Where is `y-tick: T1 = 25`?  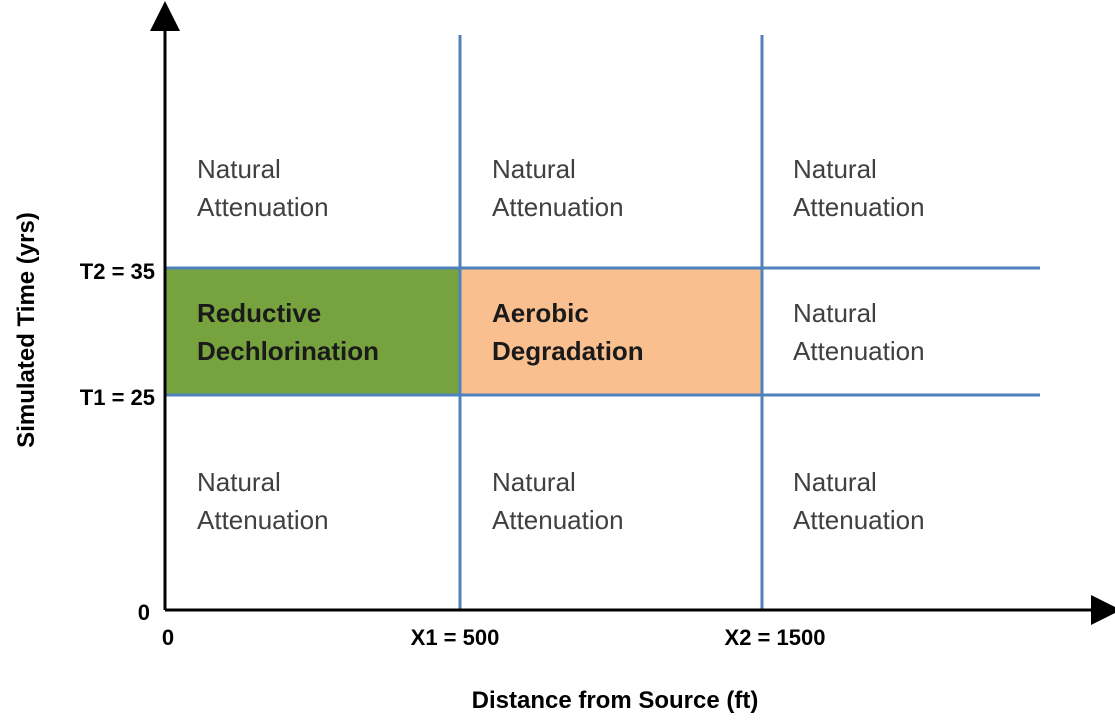 y-tick: T1 = 25 is located at coordinates (117, 397).